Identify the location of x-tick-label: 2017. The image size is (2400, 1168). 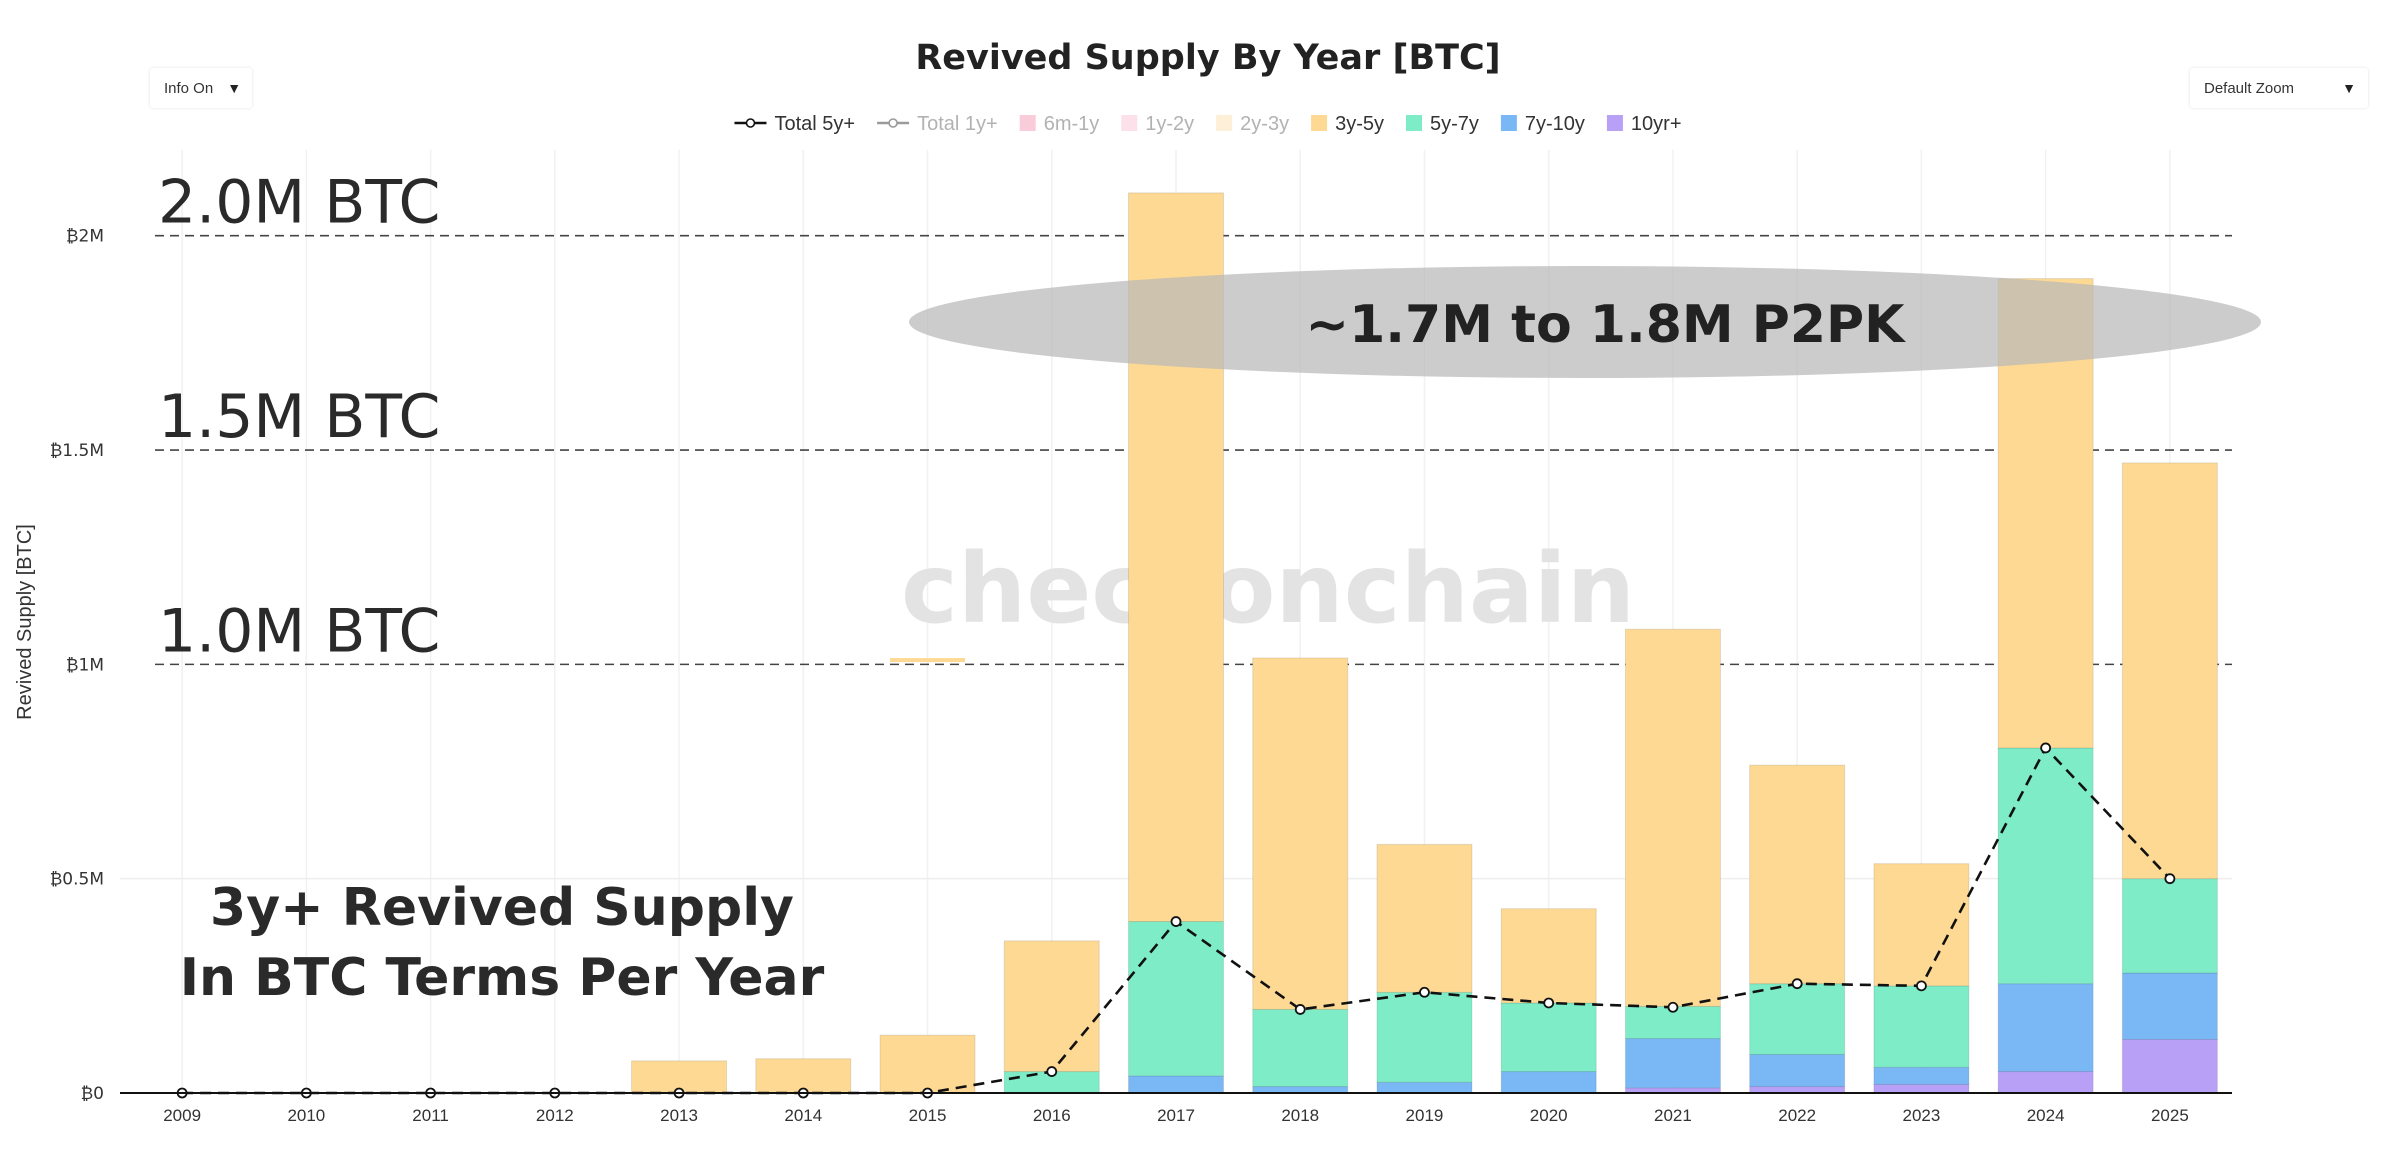
(1176, 1115).